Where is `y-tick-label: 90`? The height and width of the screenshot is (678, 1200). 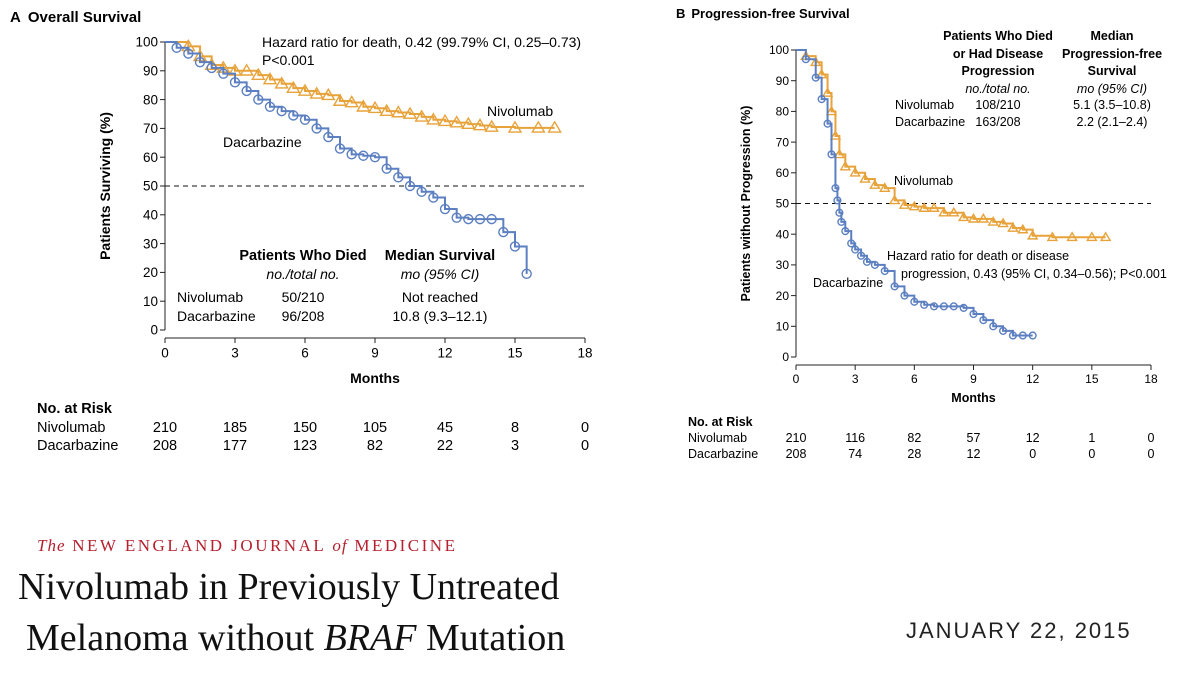 y-tick-label: 90 is located at coordinates (783, 81).